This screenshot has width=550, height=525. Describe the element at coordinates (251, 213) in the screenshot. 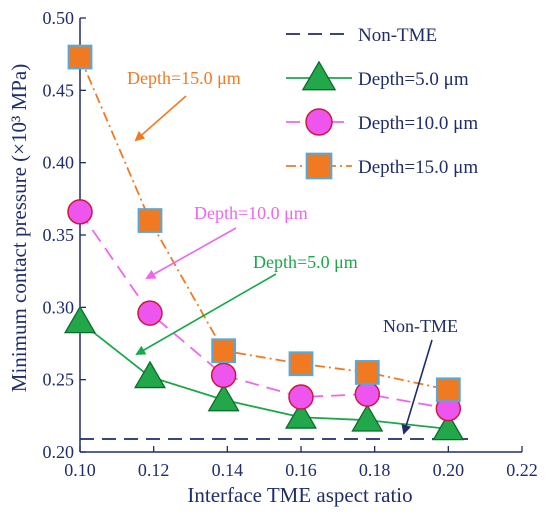

I see `annotation-label: Depth=10.0 μm` at that location.